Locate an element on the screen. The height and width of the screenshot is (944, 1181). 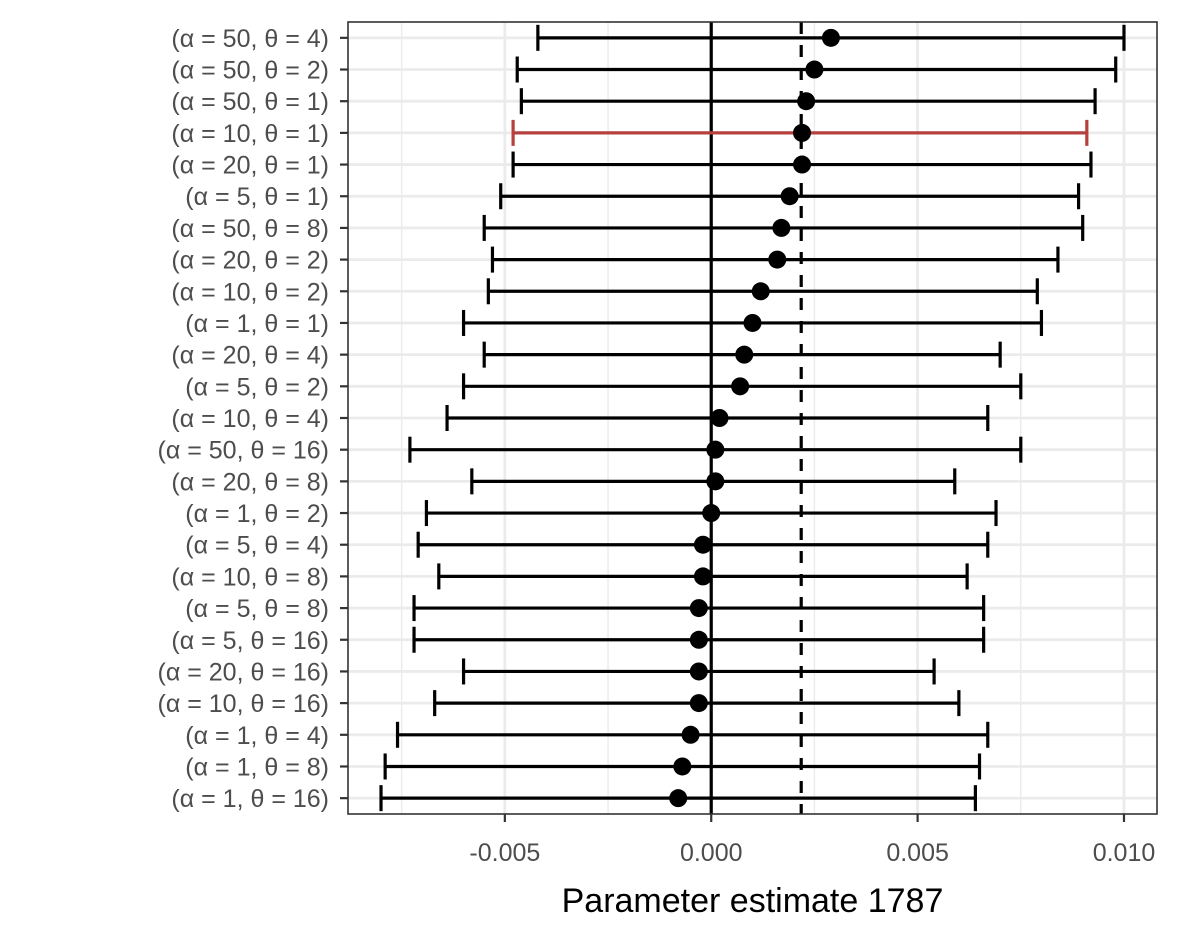
y-tick-label: (α = 1, θ = 2) is located at coordinates (257, 514).